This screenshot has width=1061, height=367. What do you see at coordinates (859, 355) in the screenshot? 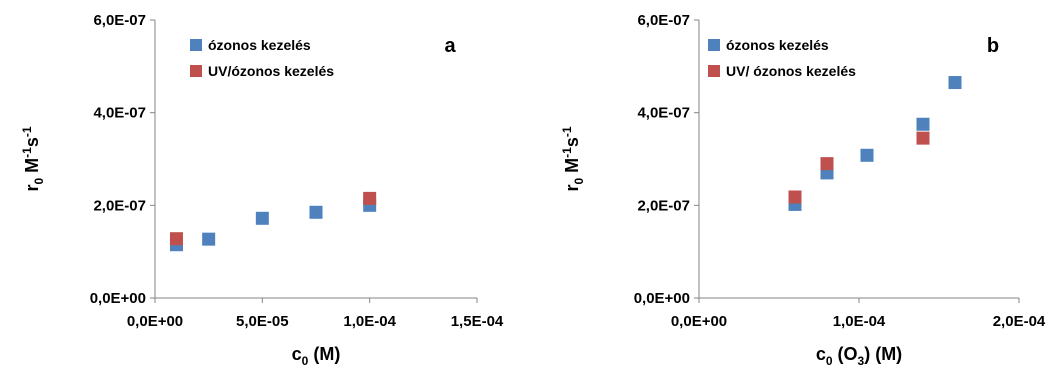
I see `x-axis-title: c0 (O3) (M)` at bounding box center [859, 355].